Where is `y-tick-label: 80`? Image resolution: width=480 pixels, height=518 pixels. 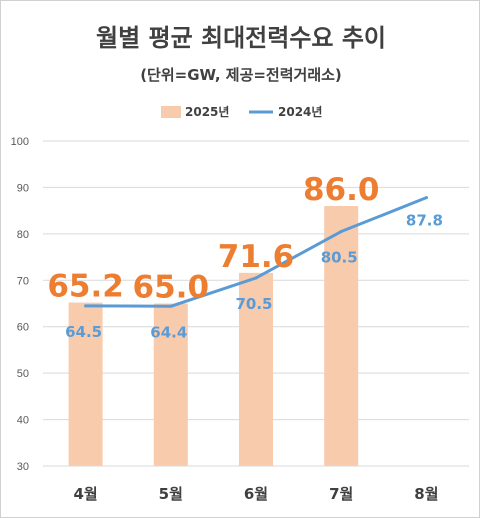
y-tick-label: 80 is located at coordinates (23, 235).